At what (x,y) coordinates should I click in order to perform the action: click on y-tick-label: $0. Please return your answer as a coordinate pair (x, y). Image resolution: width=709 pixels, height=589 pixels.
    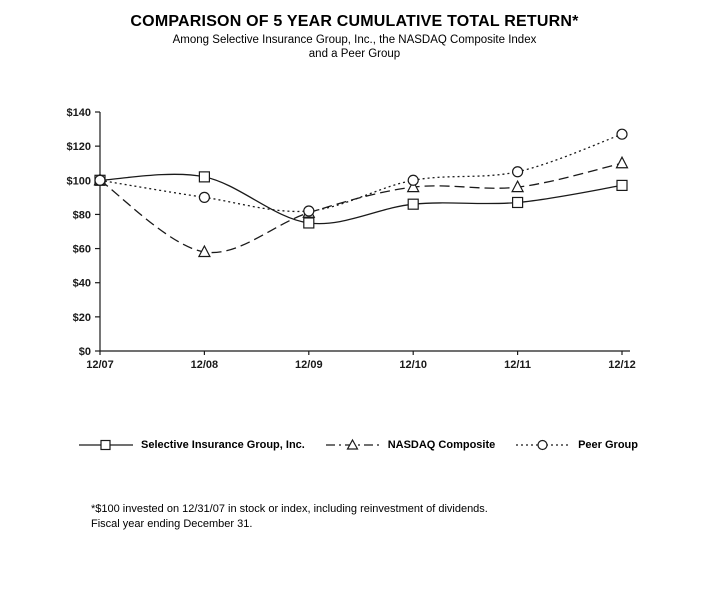
    Looking at the image, I should click on (85, 352).